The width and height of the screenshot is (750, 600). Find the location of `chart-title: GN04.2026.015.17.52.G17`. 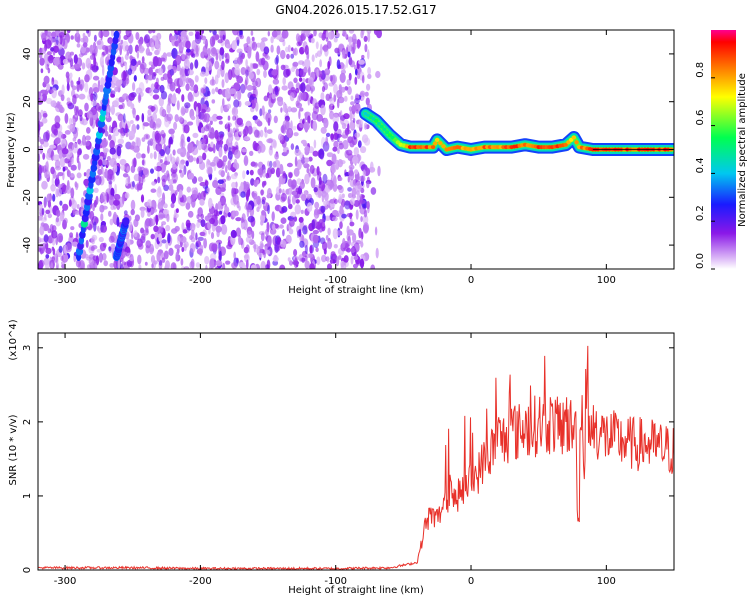

chart-title: GN04.2026.015.17.52.G17 is located at coordinates (355, 10).